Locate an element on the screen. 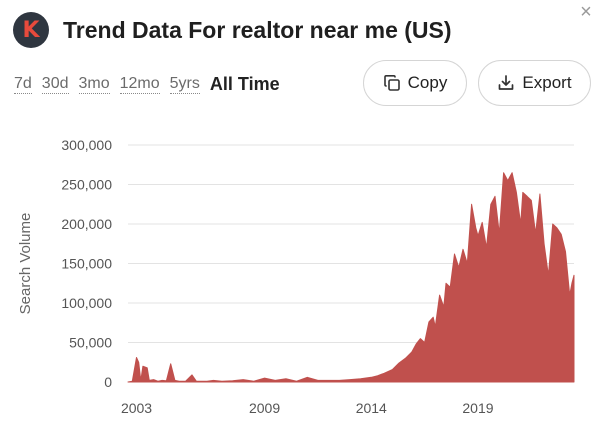 This screenshot has width=598, height=427. copy-button: Copy is located at coordinates (415, 83).